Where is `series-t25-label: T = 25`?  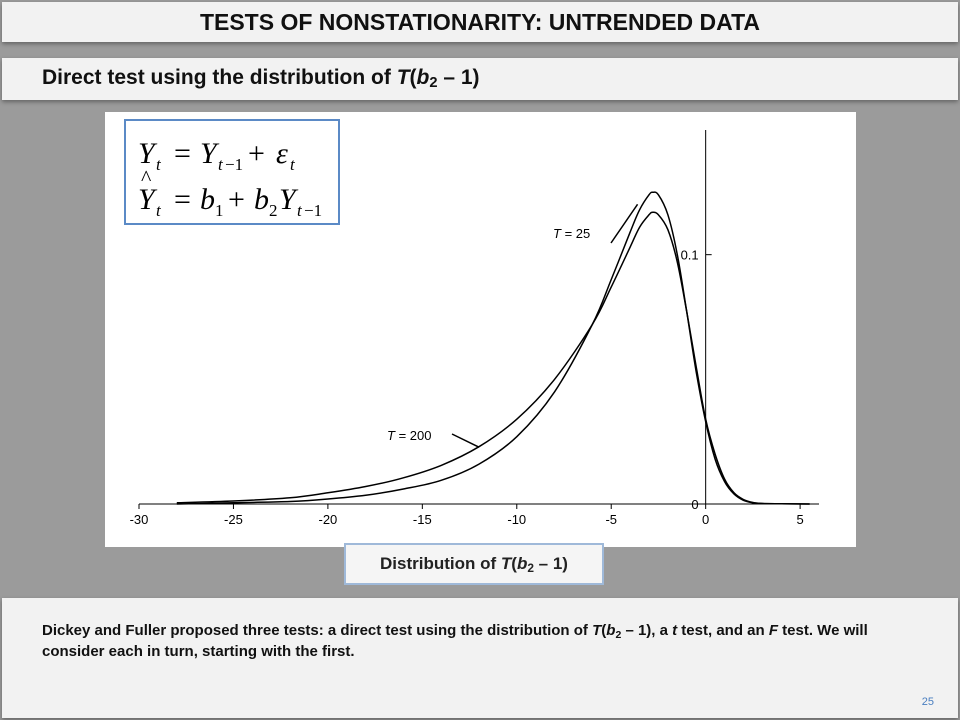
series-t25-label: T = 25 is located at coordinates (571, 233).